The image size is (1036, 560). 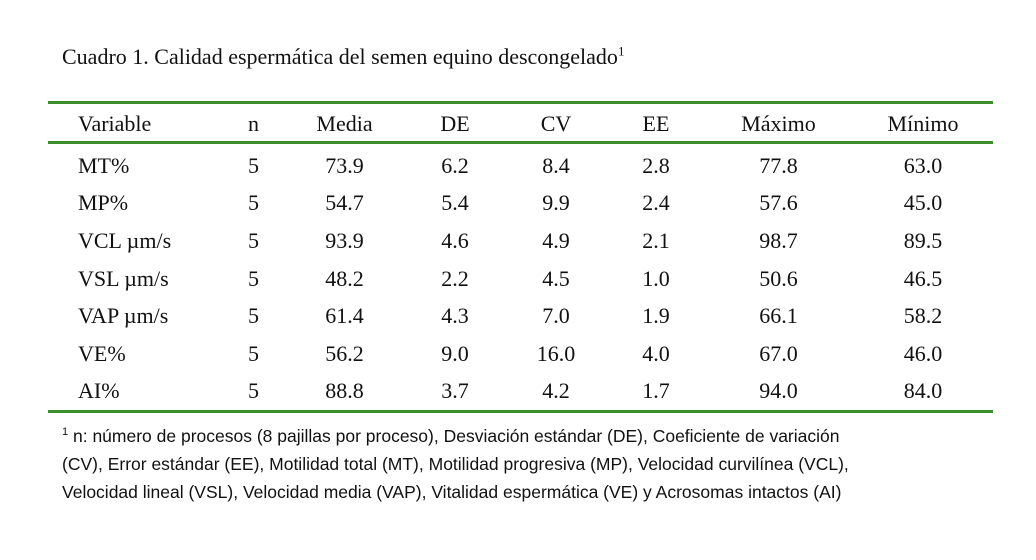 I want to click on table-cell: 56.2, so click(x=344, y=353).